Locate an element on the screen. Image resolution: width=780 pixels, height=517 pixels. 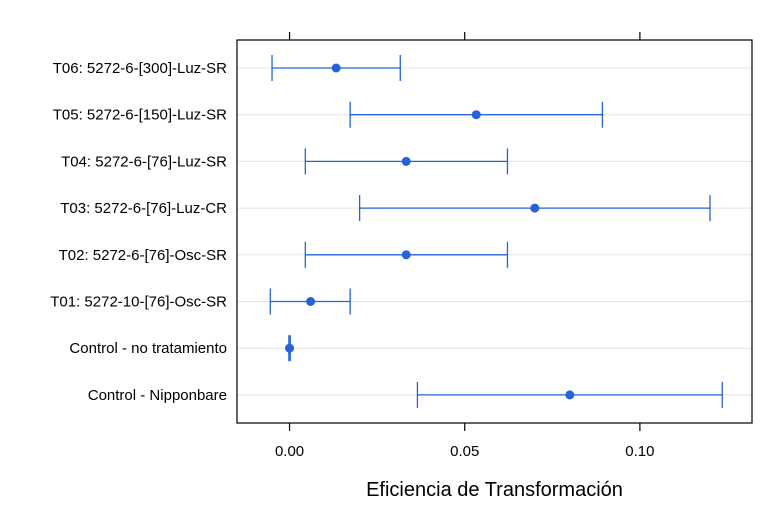
y-axis-label: T06: 5272-6-[300]-Luz-SR is located at coordinates (140, 68).